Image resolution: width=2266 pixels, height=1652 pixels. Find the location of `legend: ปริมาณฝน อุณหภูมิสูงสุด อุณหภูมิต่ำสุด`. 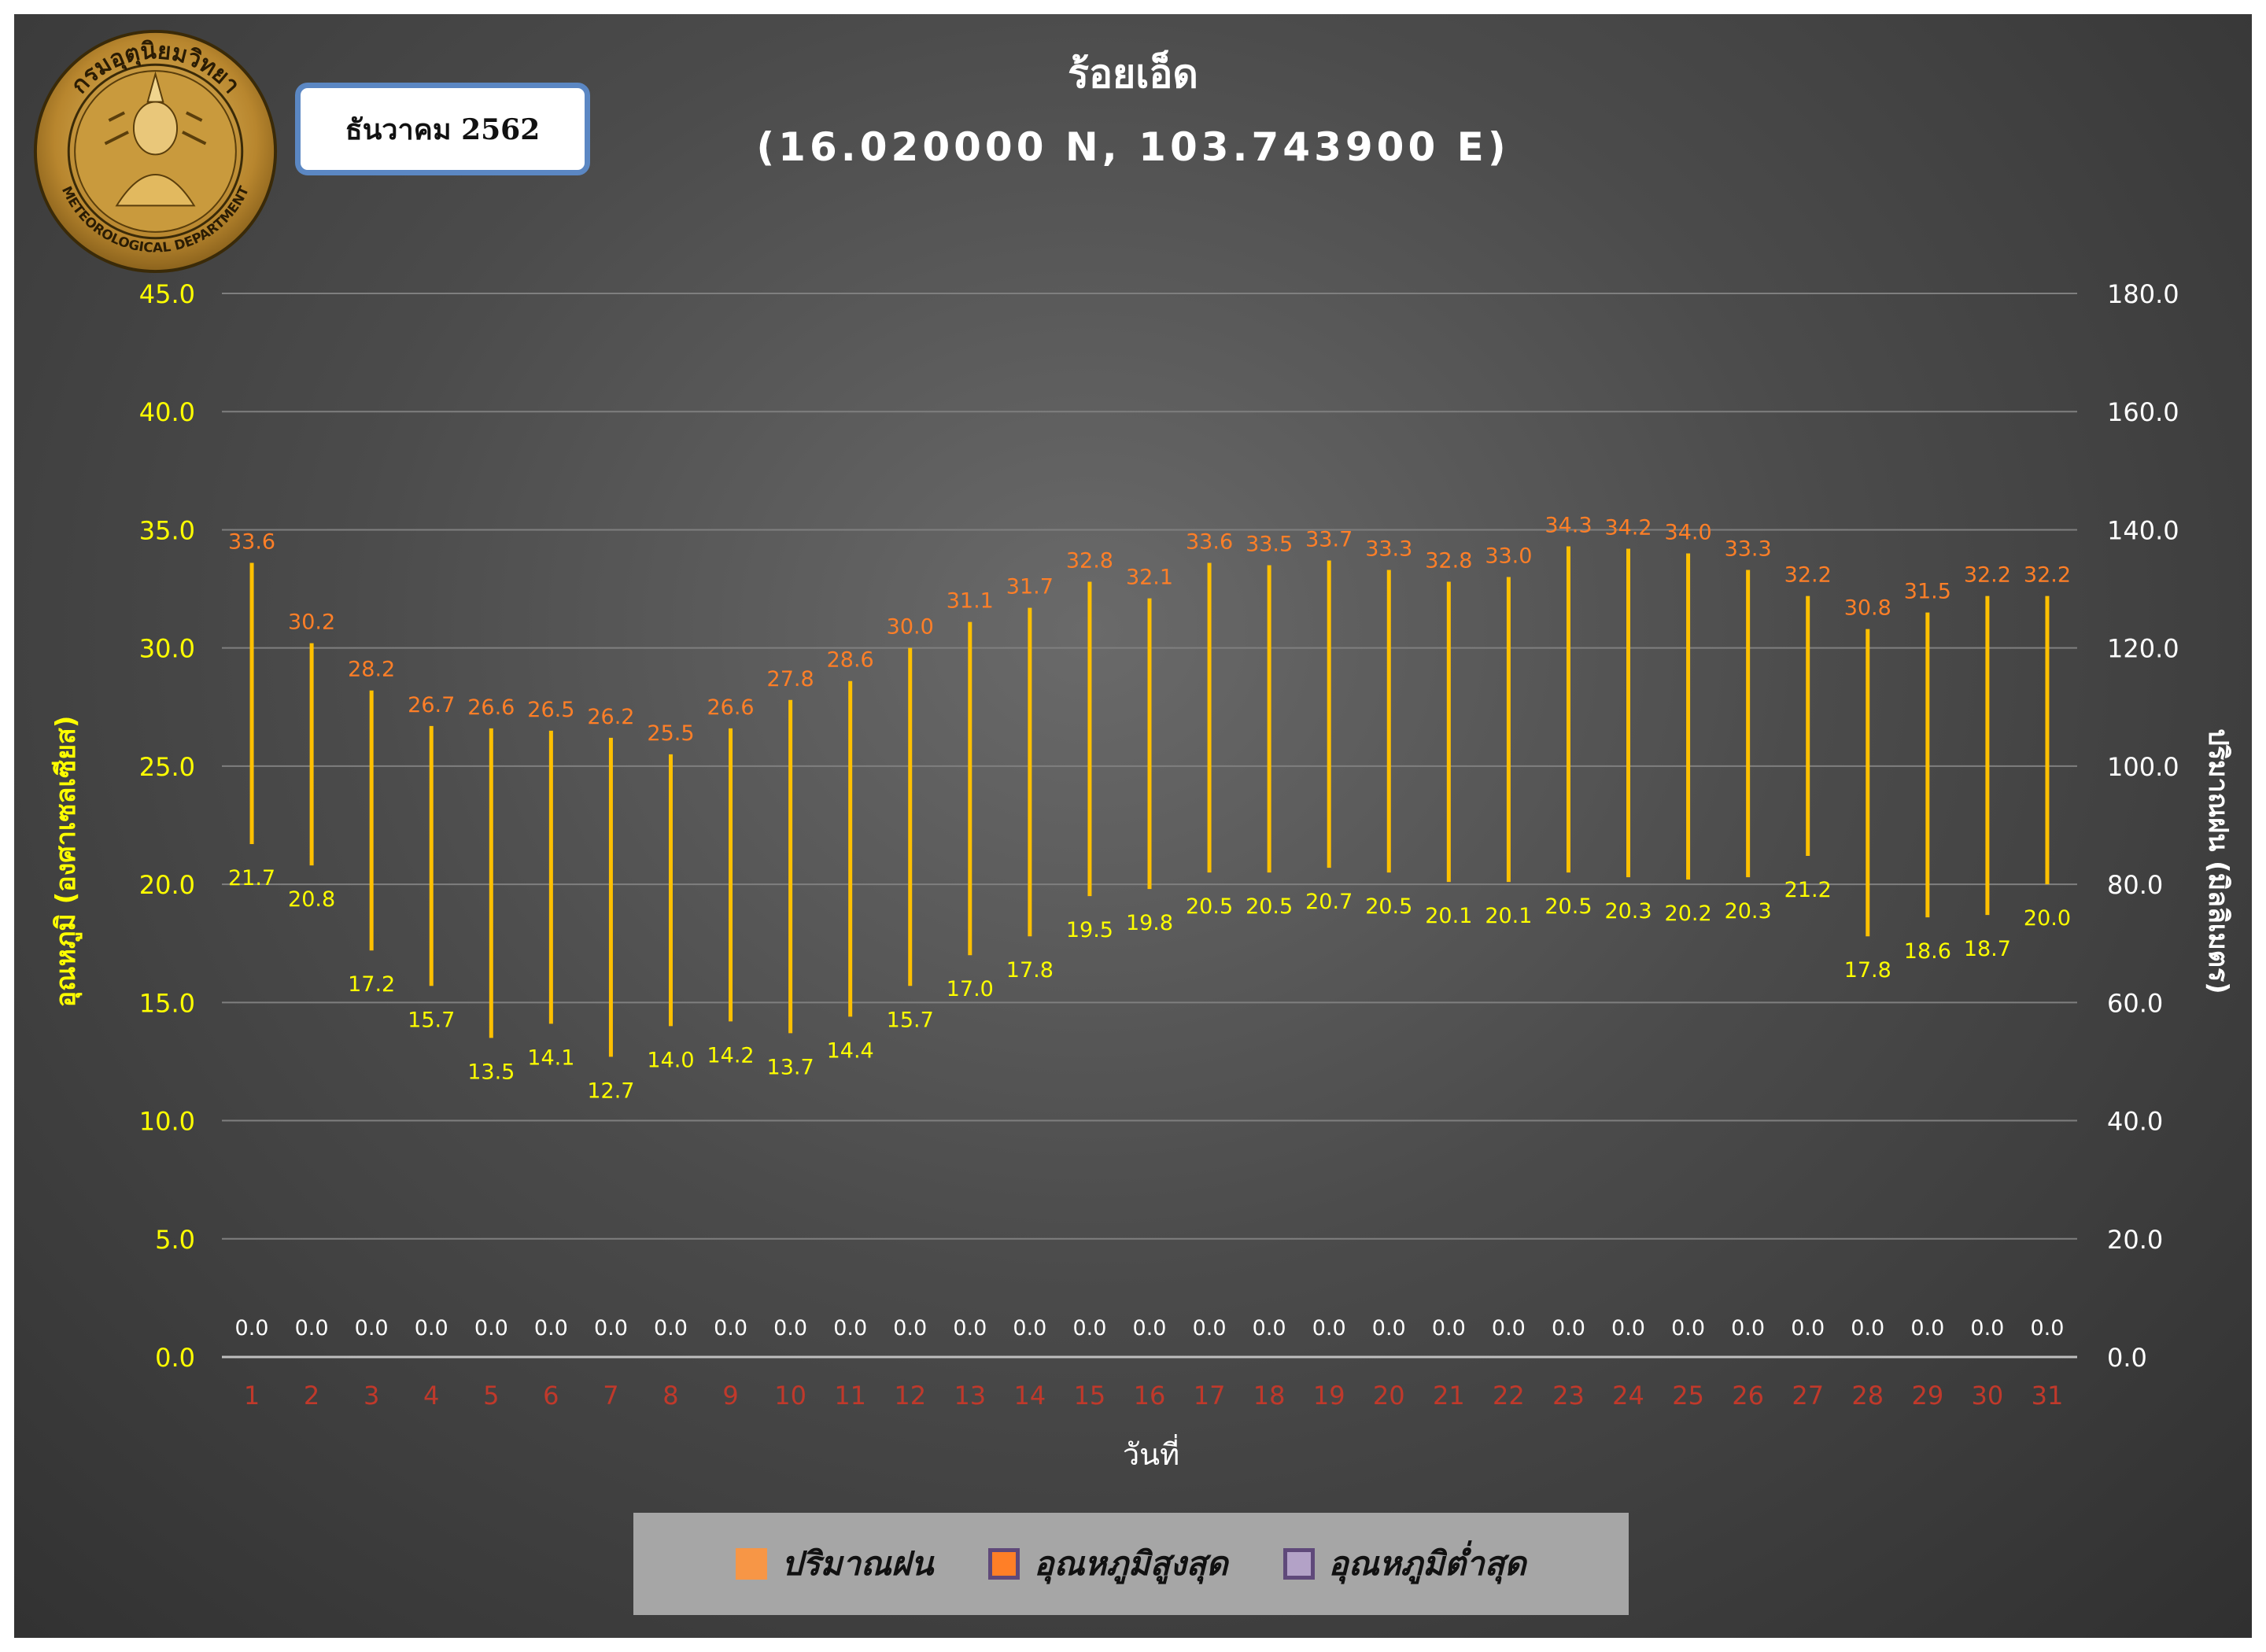

legend: ปริมาณฝน อุณหภูมิสูงสุด อุณหภูมิต่ำสุด is located at coordinates (1131, 1564).